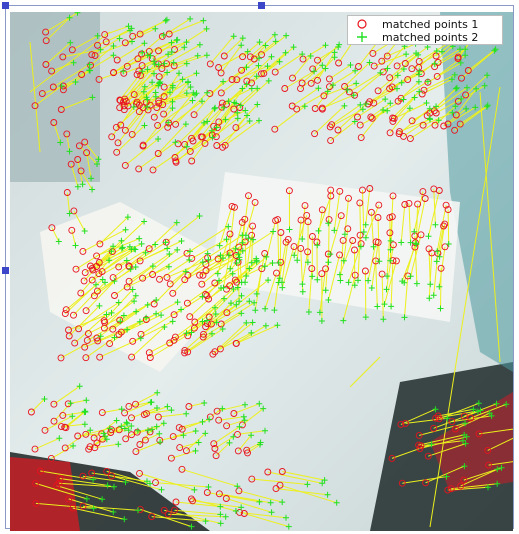 This screenshot has width=519, height=534. I want to click on resize-handle-top-middle, so click(261, 5).